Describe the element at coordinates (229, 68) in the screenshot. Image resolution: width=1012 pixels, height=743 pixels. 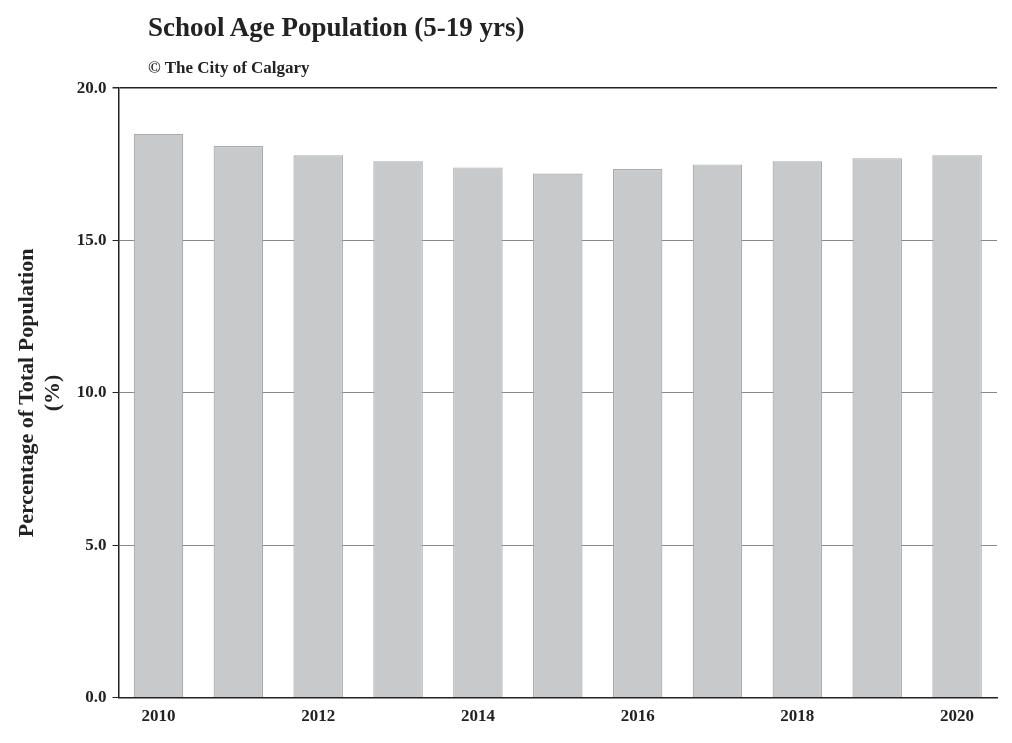
I see `chart-subtitle: © The City of Calgary` at that location.